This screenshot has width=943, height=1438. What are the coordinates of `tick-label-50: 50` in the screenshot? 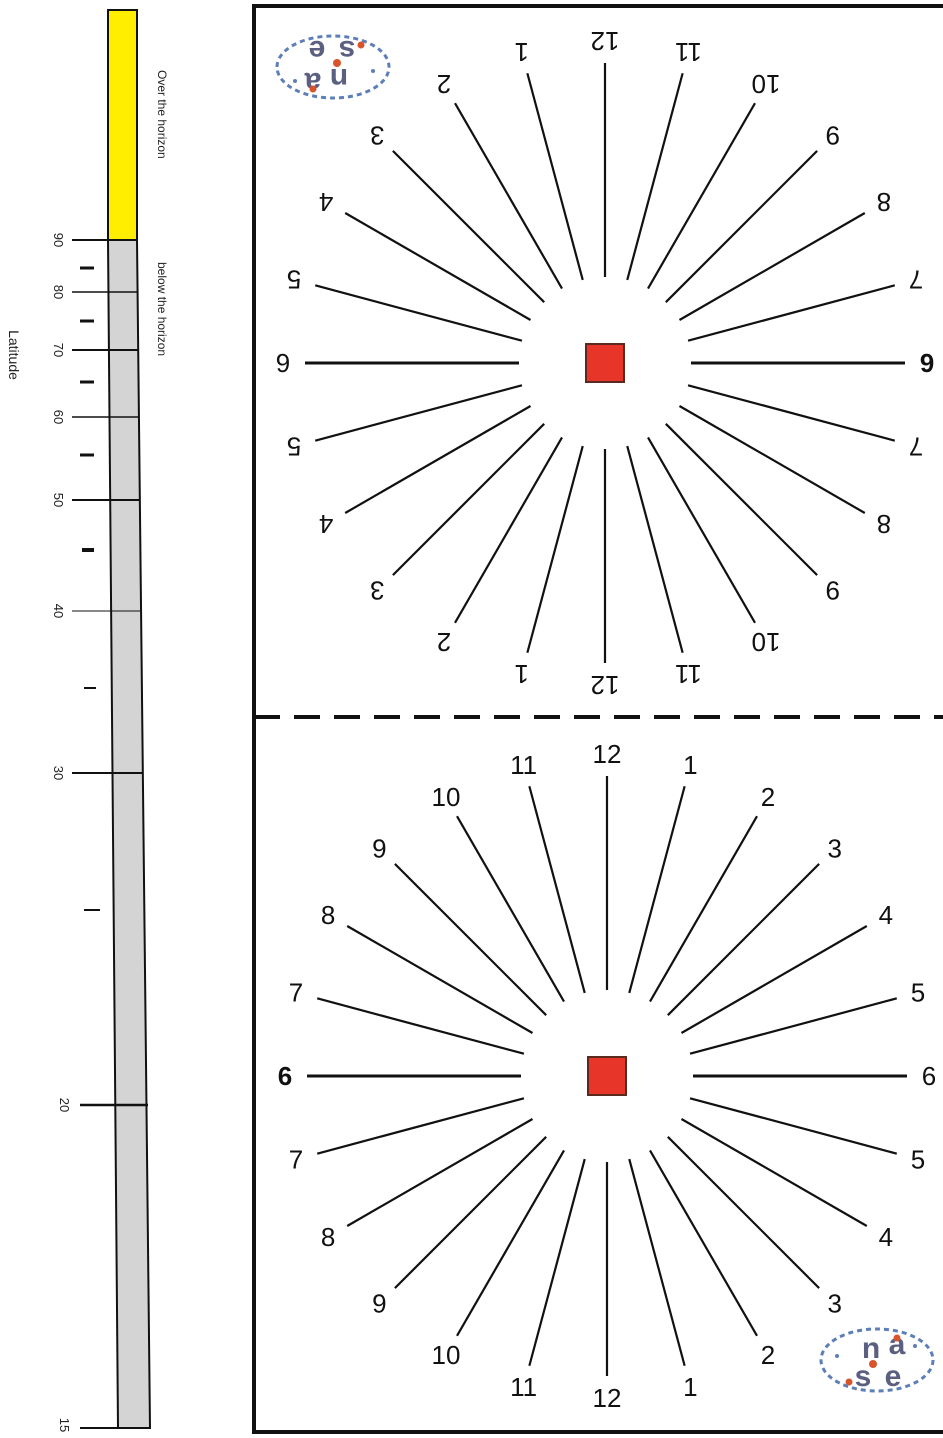 It's located at (58, 500).